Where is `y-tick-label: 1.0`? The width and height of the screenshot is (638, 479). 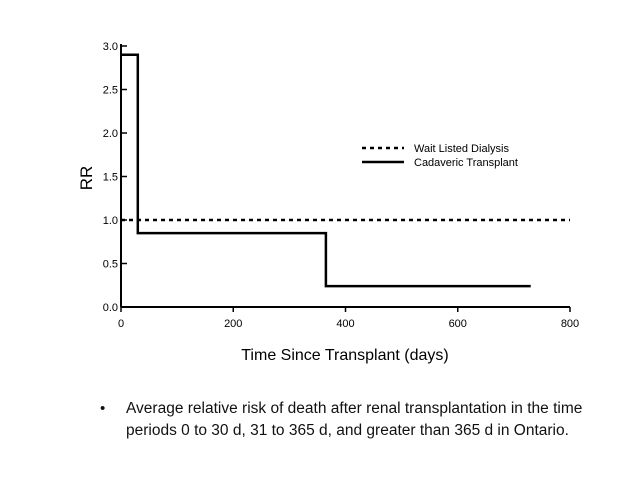 y-tick-label: 1.0 is located at coordinates (110, 221).